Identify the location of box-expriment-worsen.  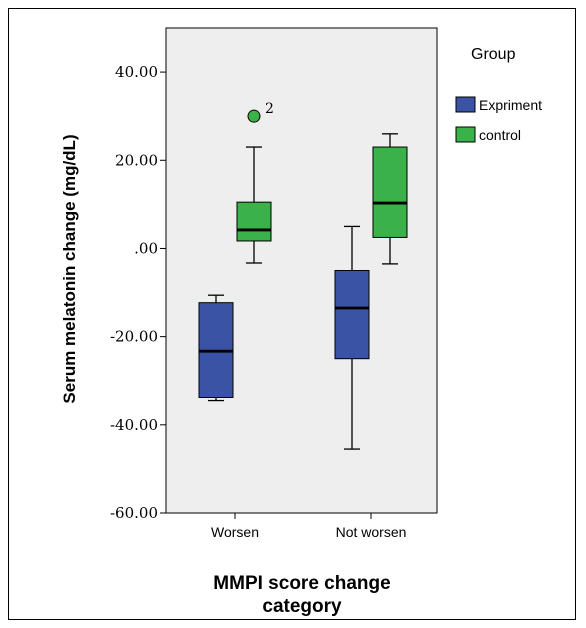
(216, 348).